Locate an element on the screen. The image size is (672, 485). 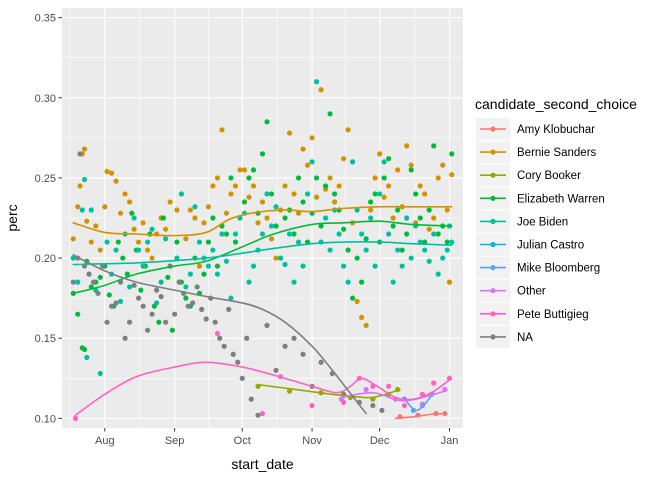
legend-label-bernie-sanders: Bernie Sanders is located at coordinates (557, 153).